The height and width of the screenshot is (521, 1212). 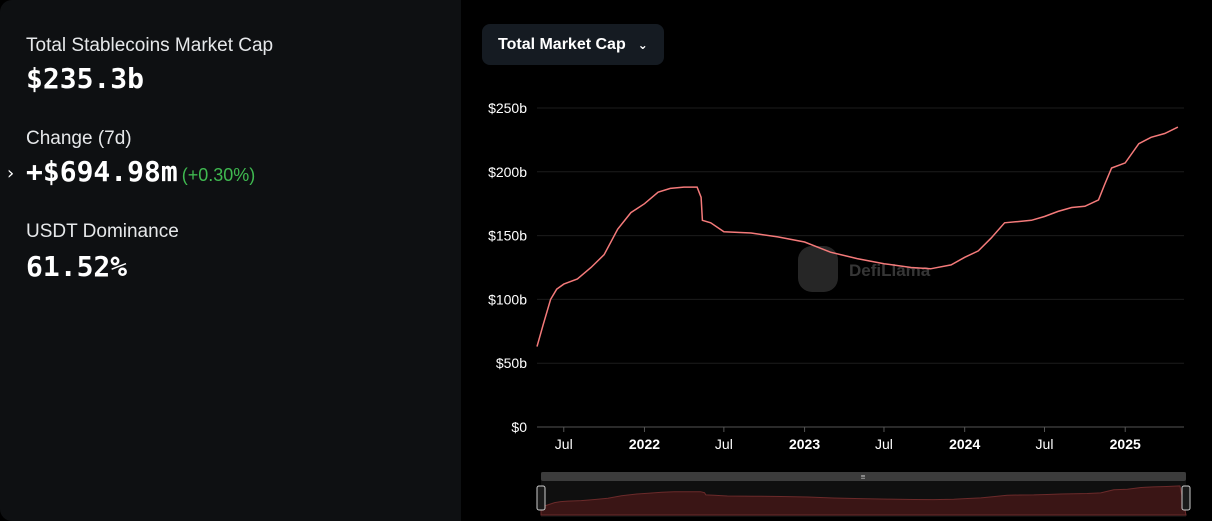 What do you see at coordinates (863, 500) in the screenshot?
I see `slider-preview-area` at bounding box center [863, 500].